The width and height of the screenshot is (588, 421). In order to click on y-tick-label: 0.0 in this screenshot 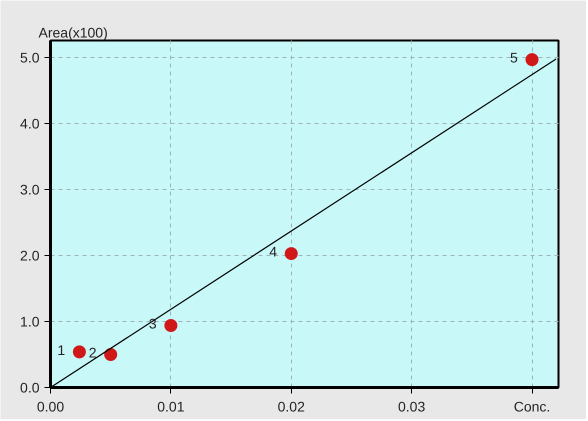, I will do `click(30, 388)`.